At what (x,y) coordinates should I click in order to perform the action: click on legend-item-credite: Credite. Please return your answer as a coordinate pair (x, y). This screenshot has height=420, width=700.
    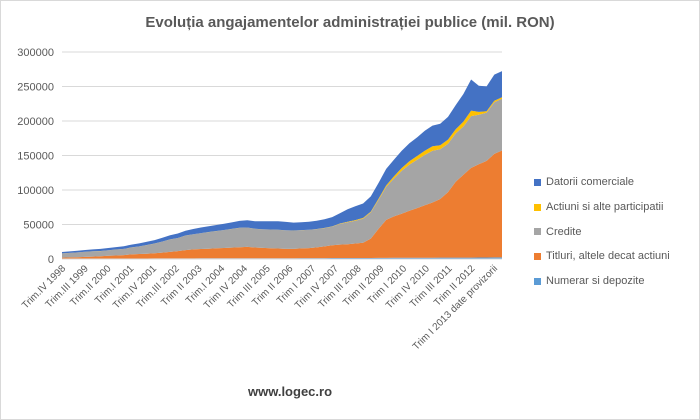
    Looking at the image, I should click on (614, 231).